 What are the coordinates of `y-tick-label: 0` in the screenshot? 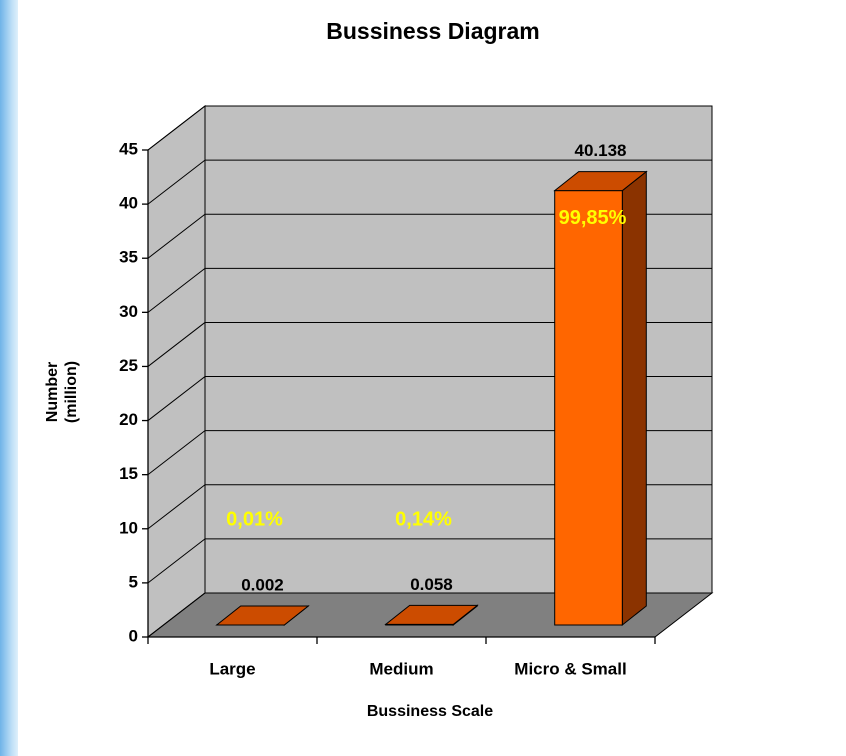 It's located at (133, 635).